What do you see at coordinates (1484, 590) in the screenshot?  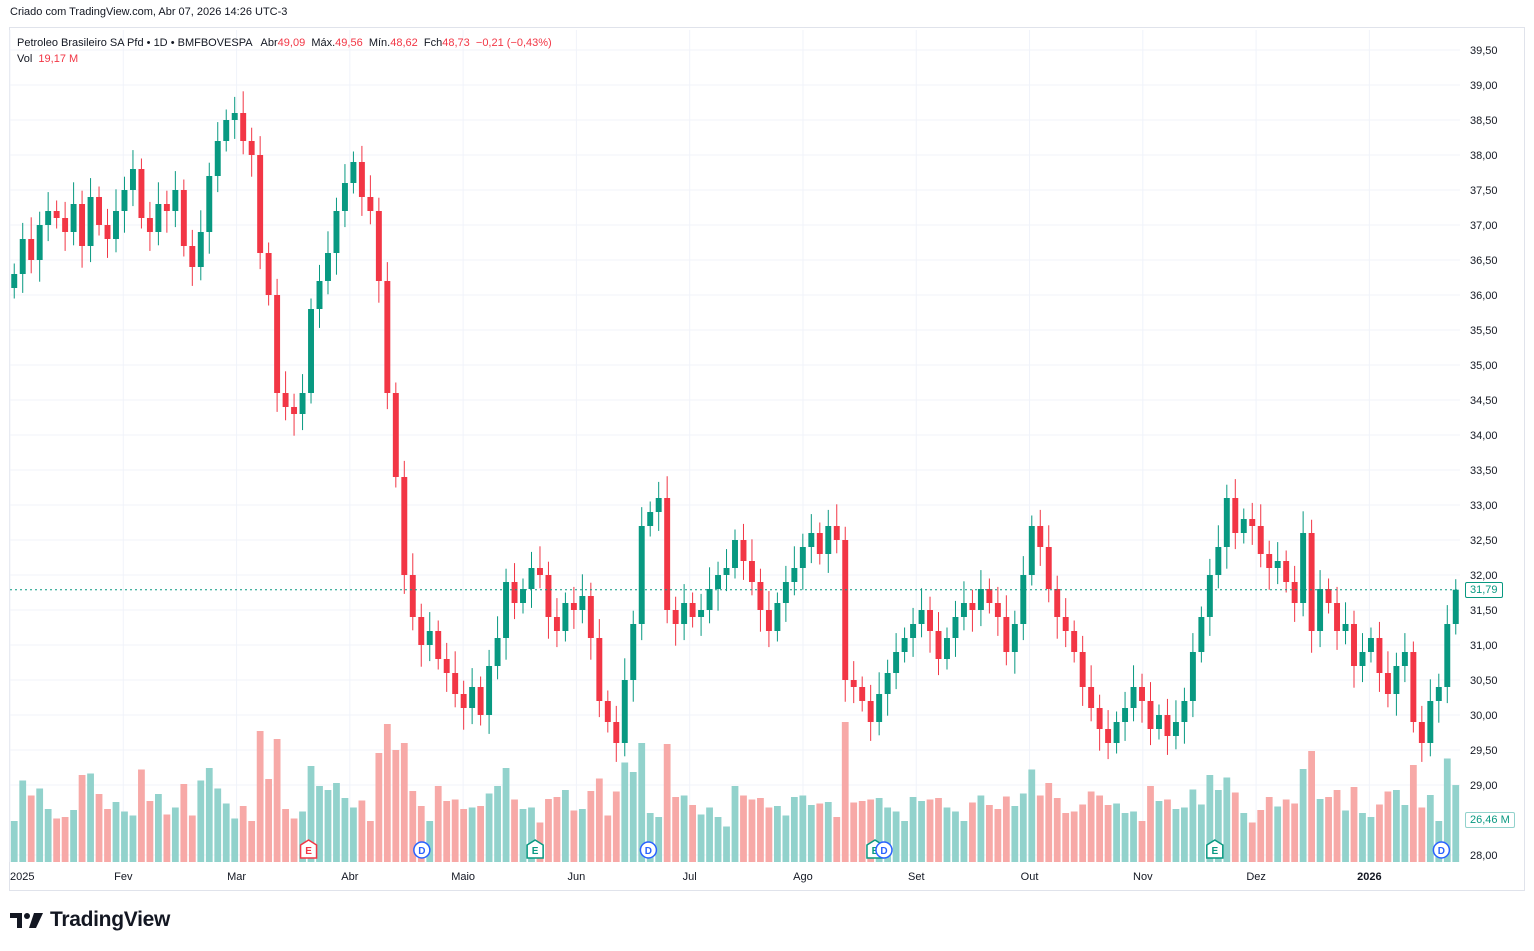 I see `last-price-tag: 31,79` at bounding box center [1484, 590].